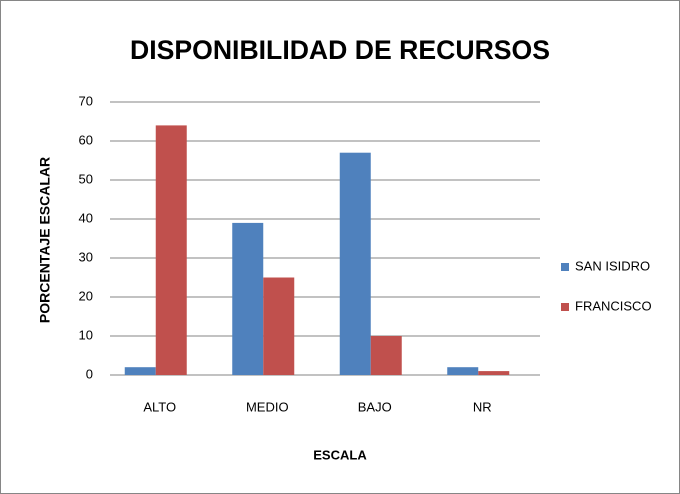  I want to click on y-axis-label: PORCENTAJE ESCALAR, so click(45, 240).